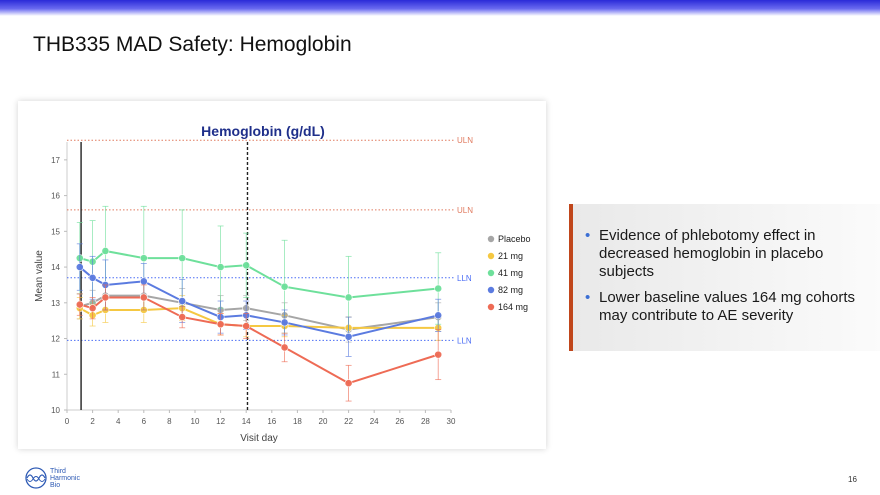  Describe the element at coordinates (491, 290) in the screenshot. I see `legend-marker-82-mg` at that location.